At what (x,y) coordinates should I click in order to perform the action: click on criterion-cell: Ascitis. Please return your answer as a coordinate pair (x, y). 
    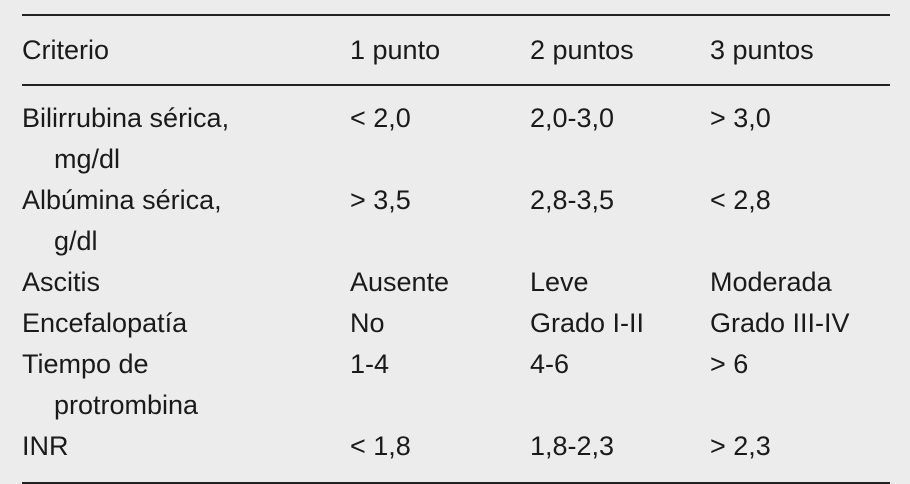
    Looking at the image, I should click on (61, 282).